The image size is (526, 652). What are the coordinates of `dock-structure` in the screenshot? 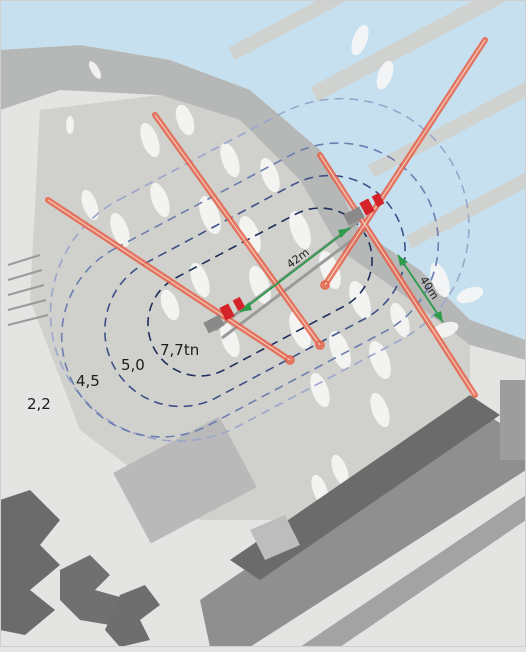 It's located at (28, 290).